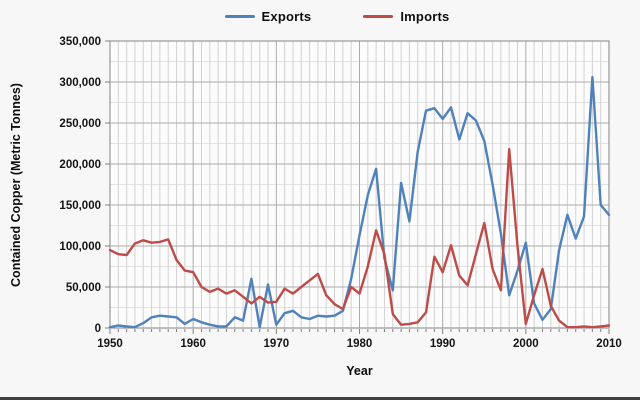 The width and height of the screenshot is (640, 400). I want to click on y-tick-label: 50,000, so click(83, 288).